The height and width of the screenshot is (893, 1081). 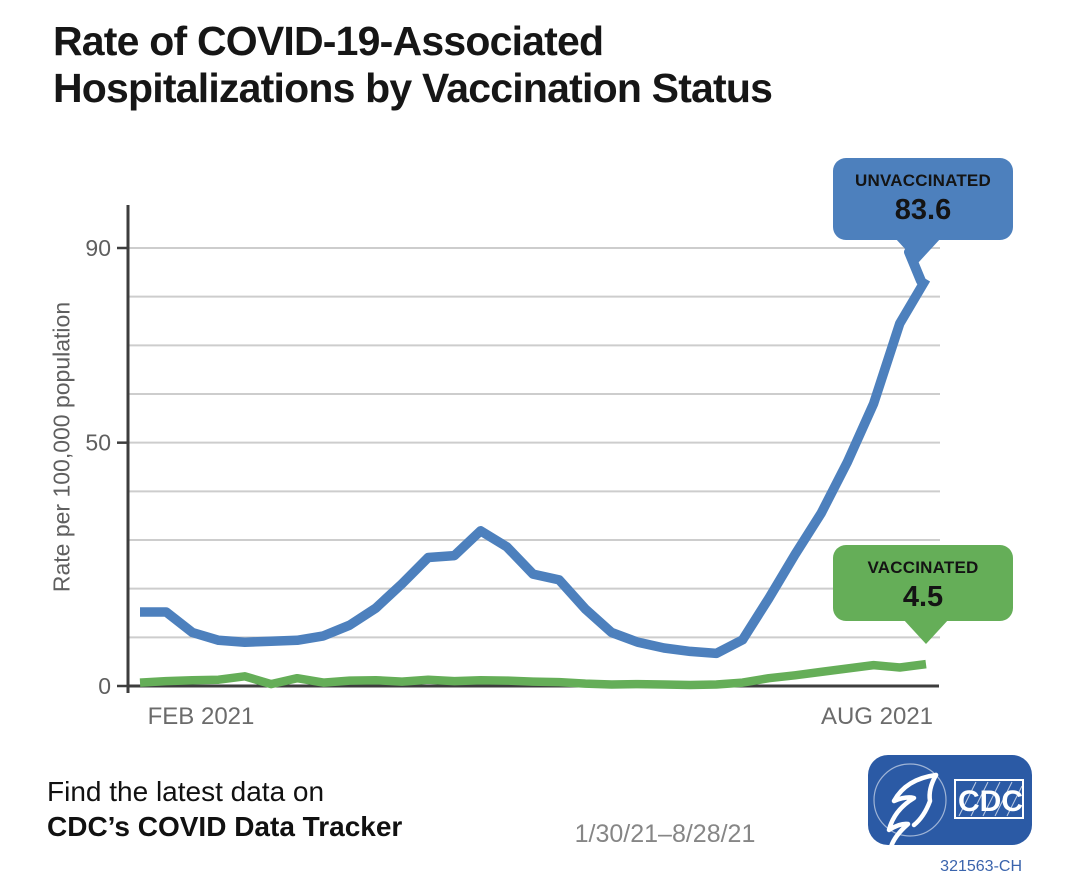 What do you see at coordinates (98, 248) in the screenshot?
I see `y-tick-label: 90` at bounding box center [98, 248].